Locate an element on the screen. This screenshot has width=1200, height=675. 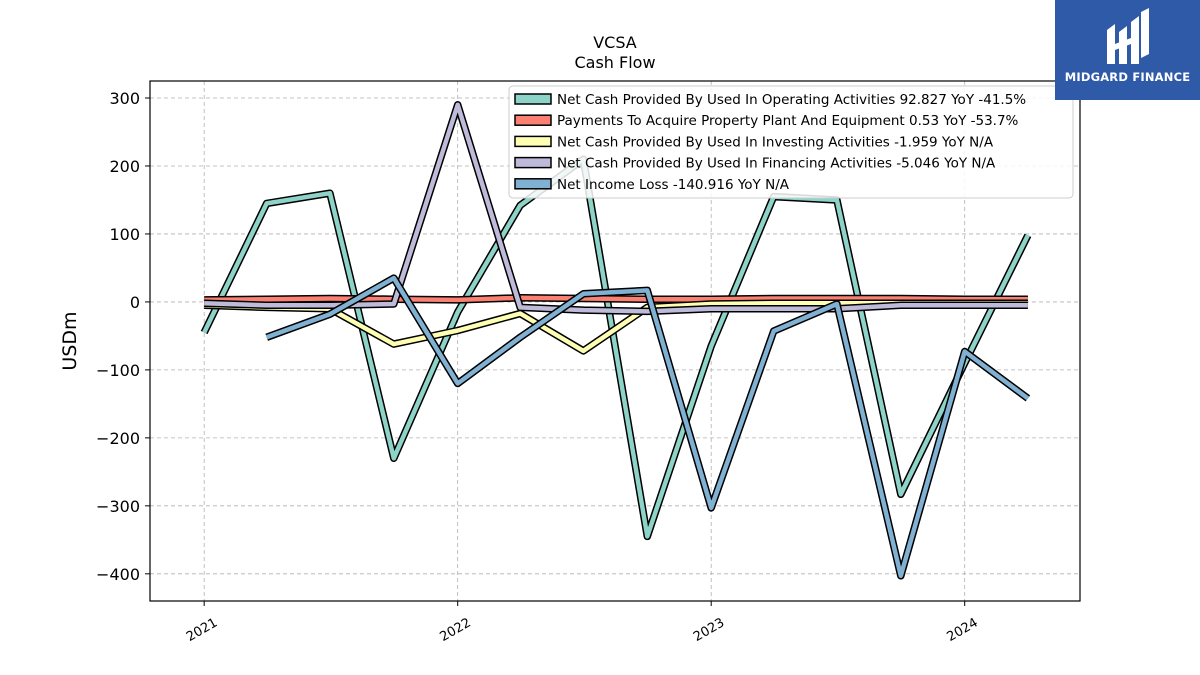
y-tick-label: 100 is located at coordinates (124, 234).